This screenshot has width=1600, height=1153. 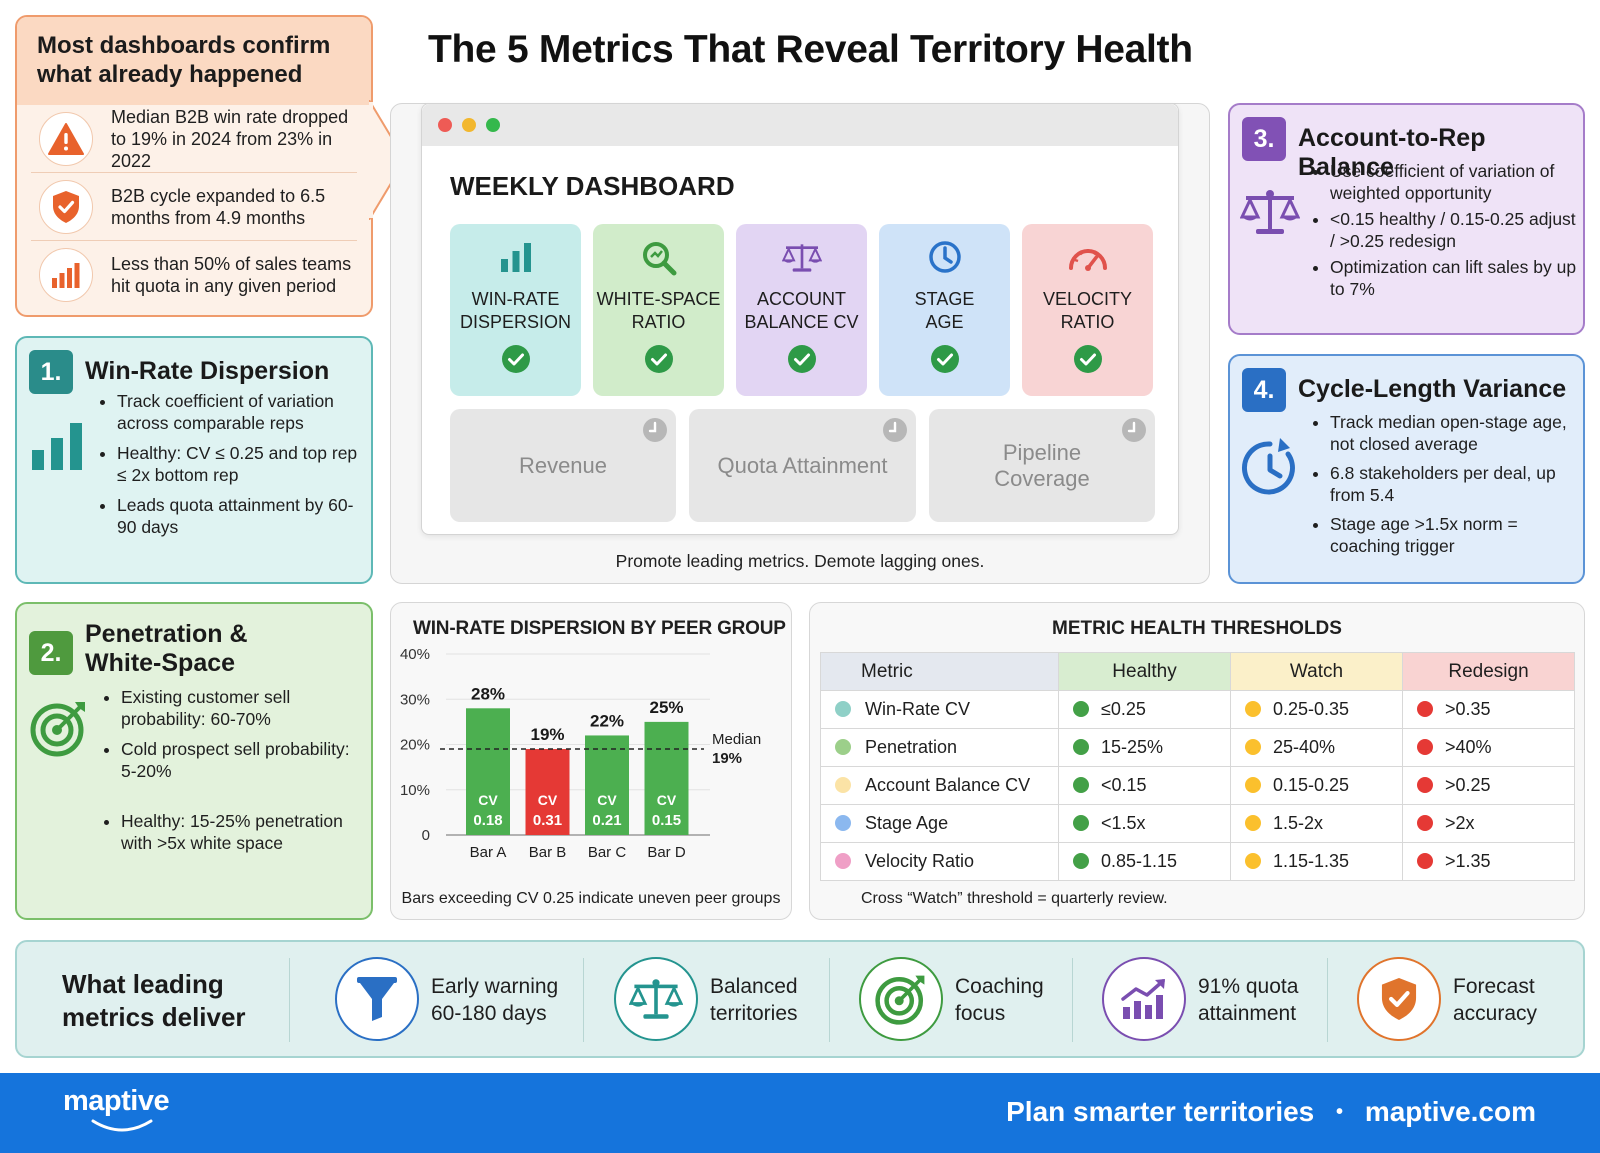 I want to click on table-row: Stage Age <1.5x 1.5-2x >2x, so click(x=1197, y=823).